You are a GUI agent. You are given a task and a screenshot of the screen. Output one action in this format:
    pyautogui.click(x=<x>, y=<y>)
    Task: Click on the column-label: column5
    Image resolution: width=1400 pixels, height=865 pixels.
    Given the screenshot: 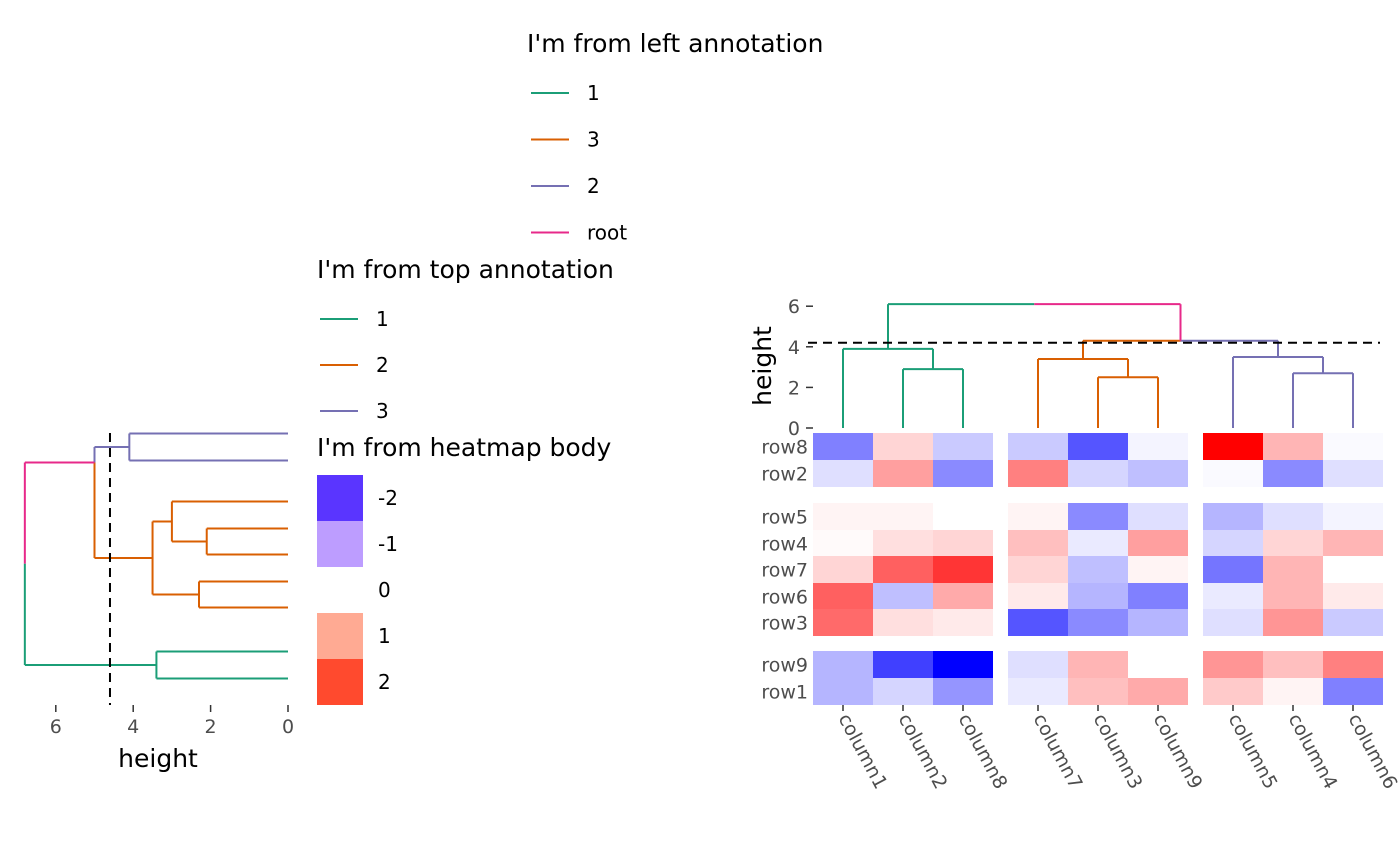 What is the action you would take?
    pyautogui.click(x=1253, y=751)
    